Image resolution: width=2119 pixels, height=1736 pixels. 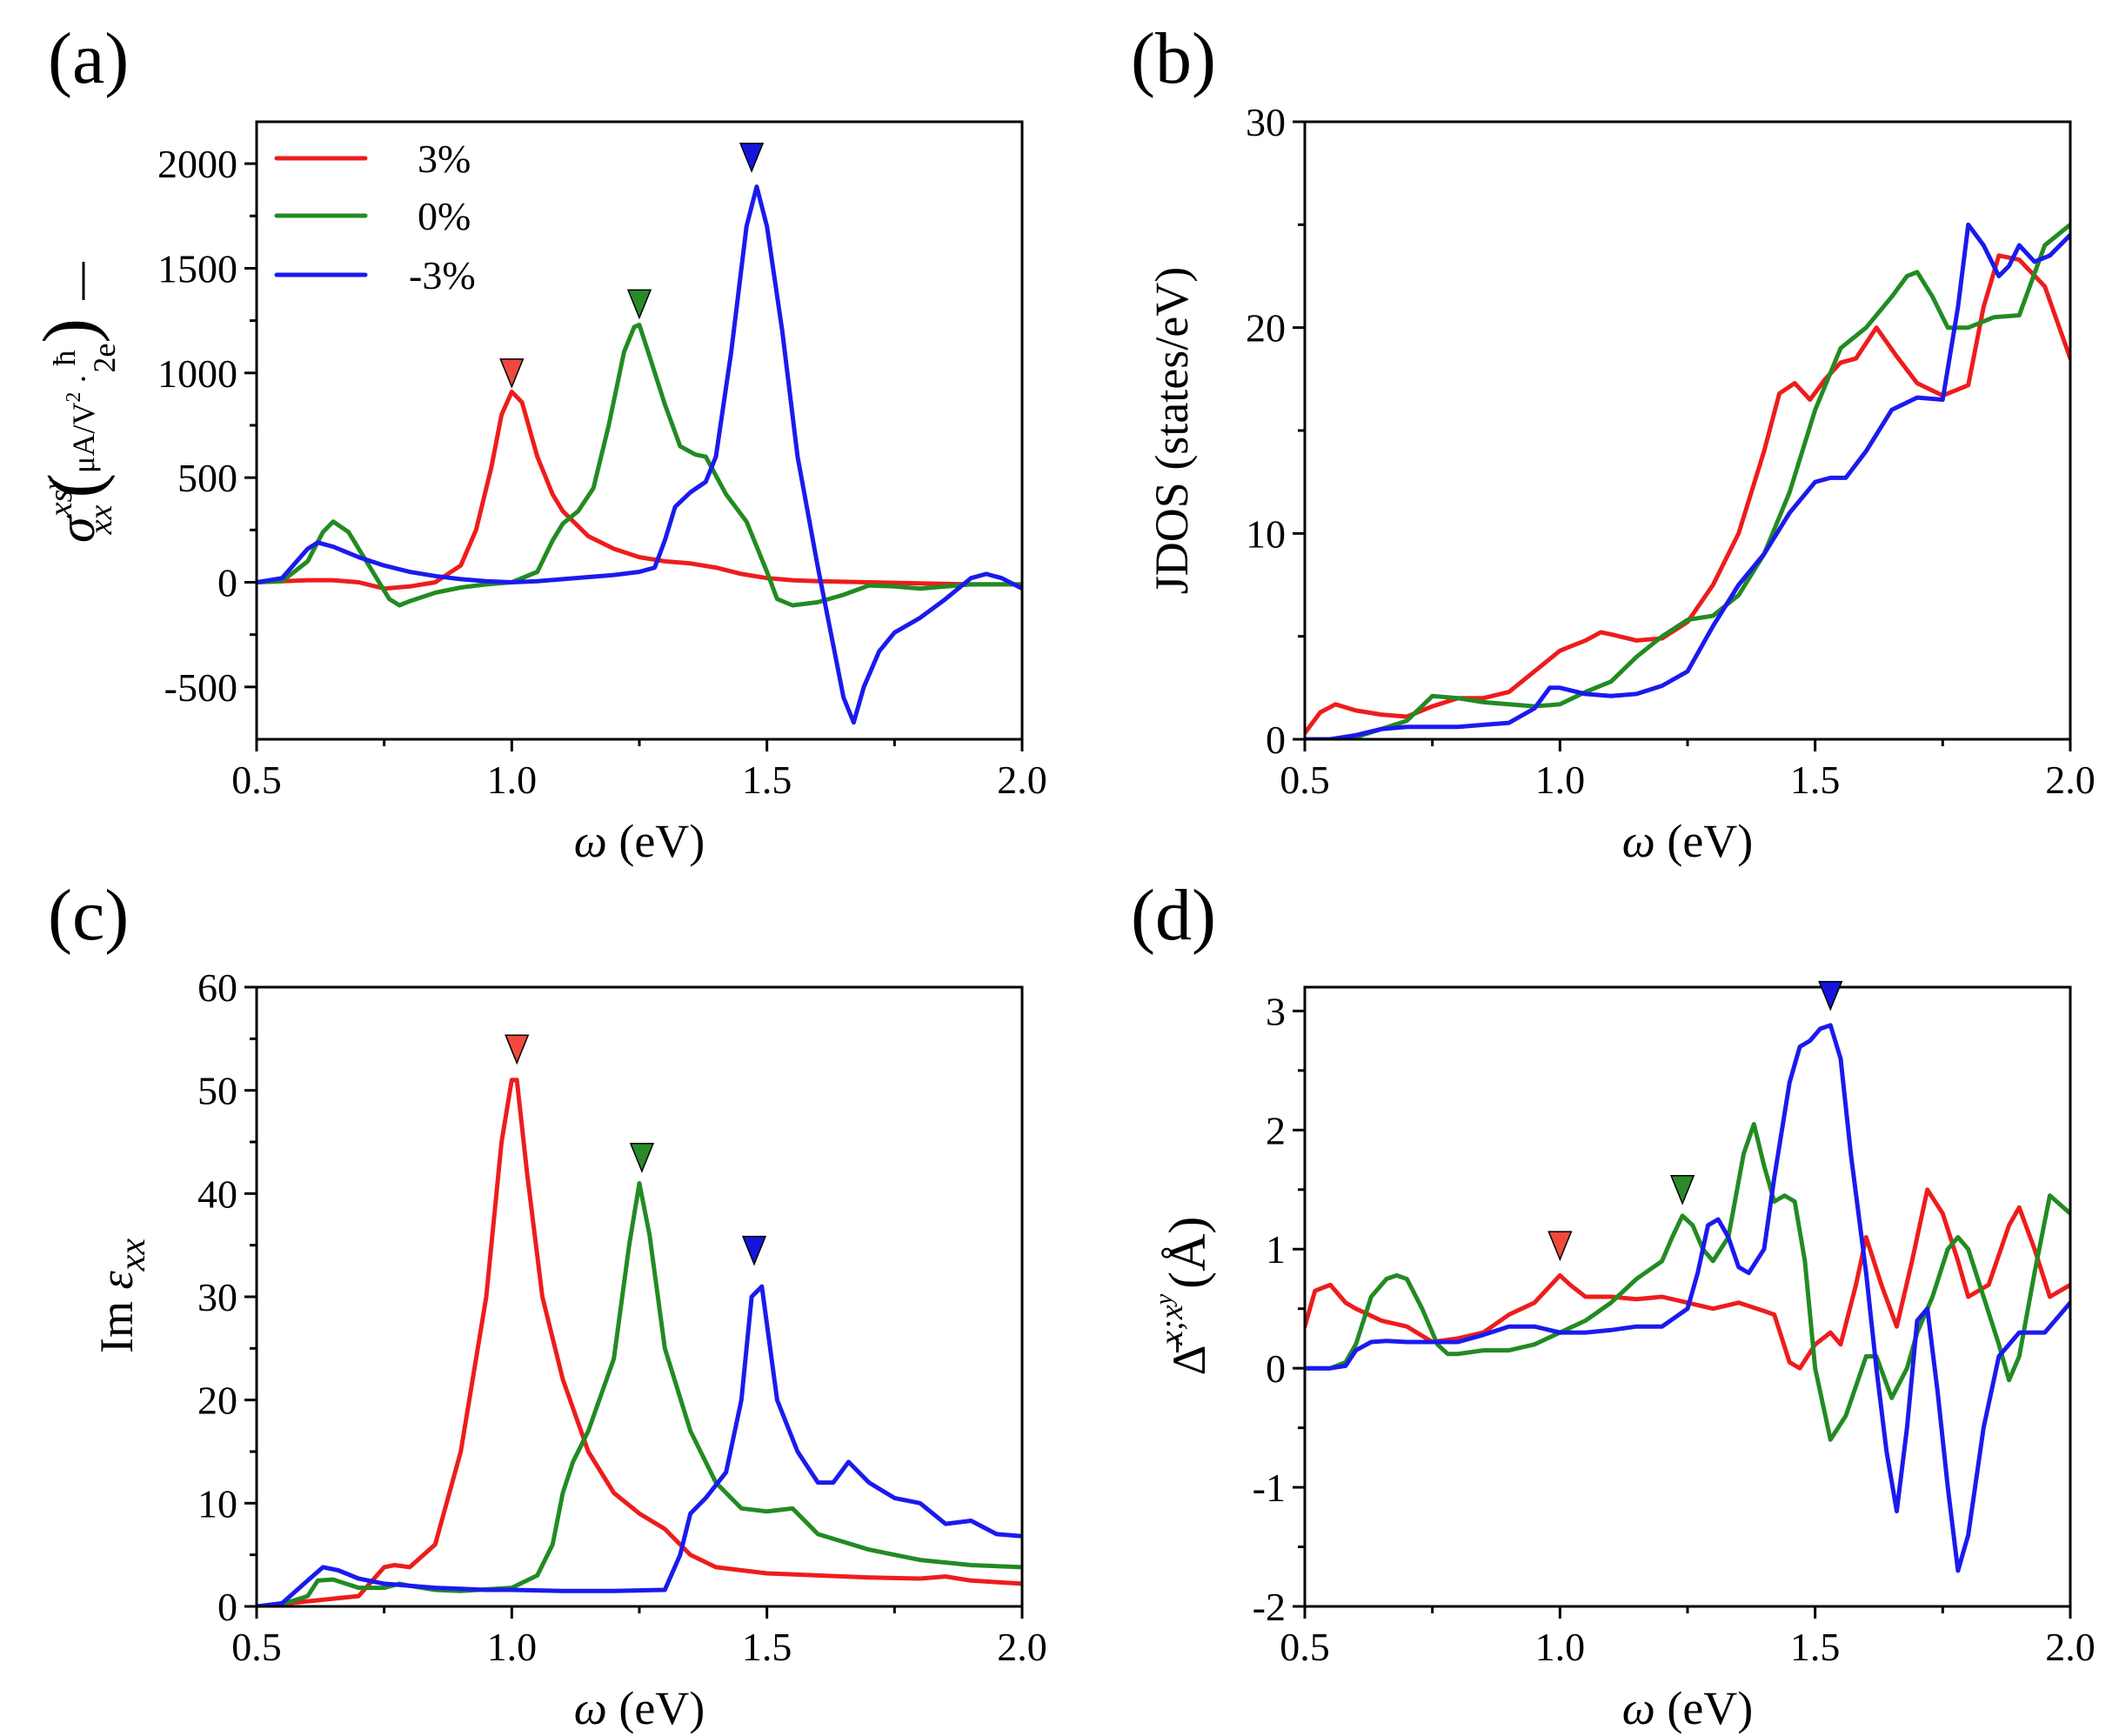 I want to click on xlabel-a: ω (eV), so click(x=639, y=841).